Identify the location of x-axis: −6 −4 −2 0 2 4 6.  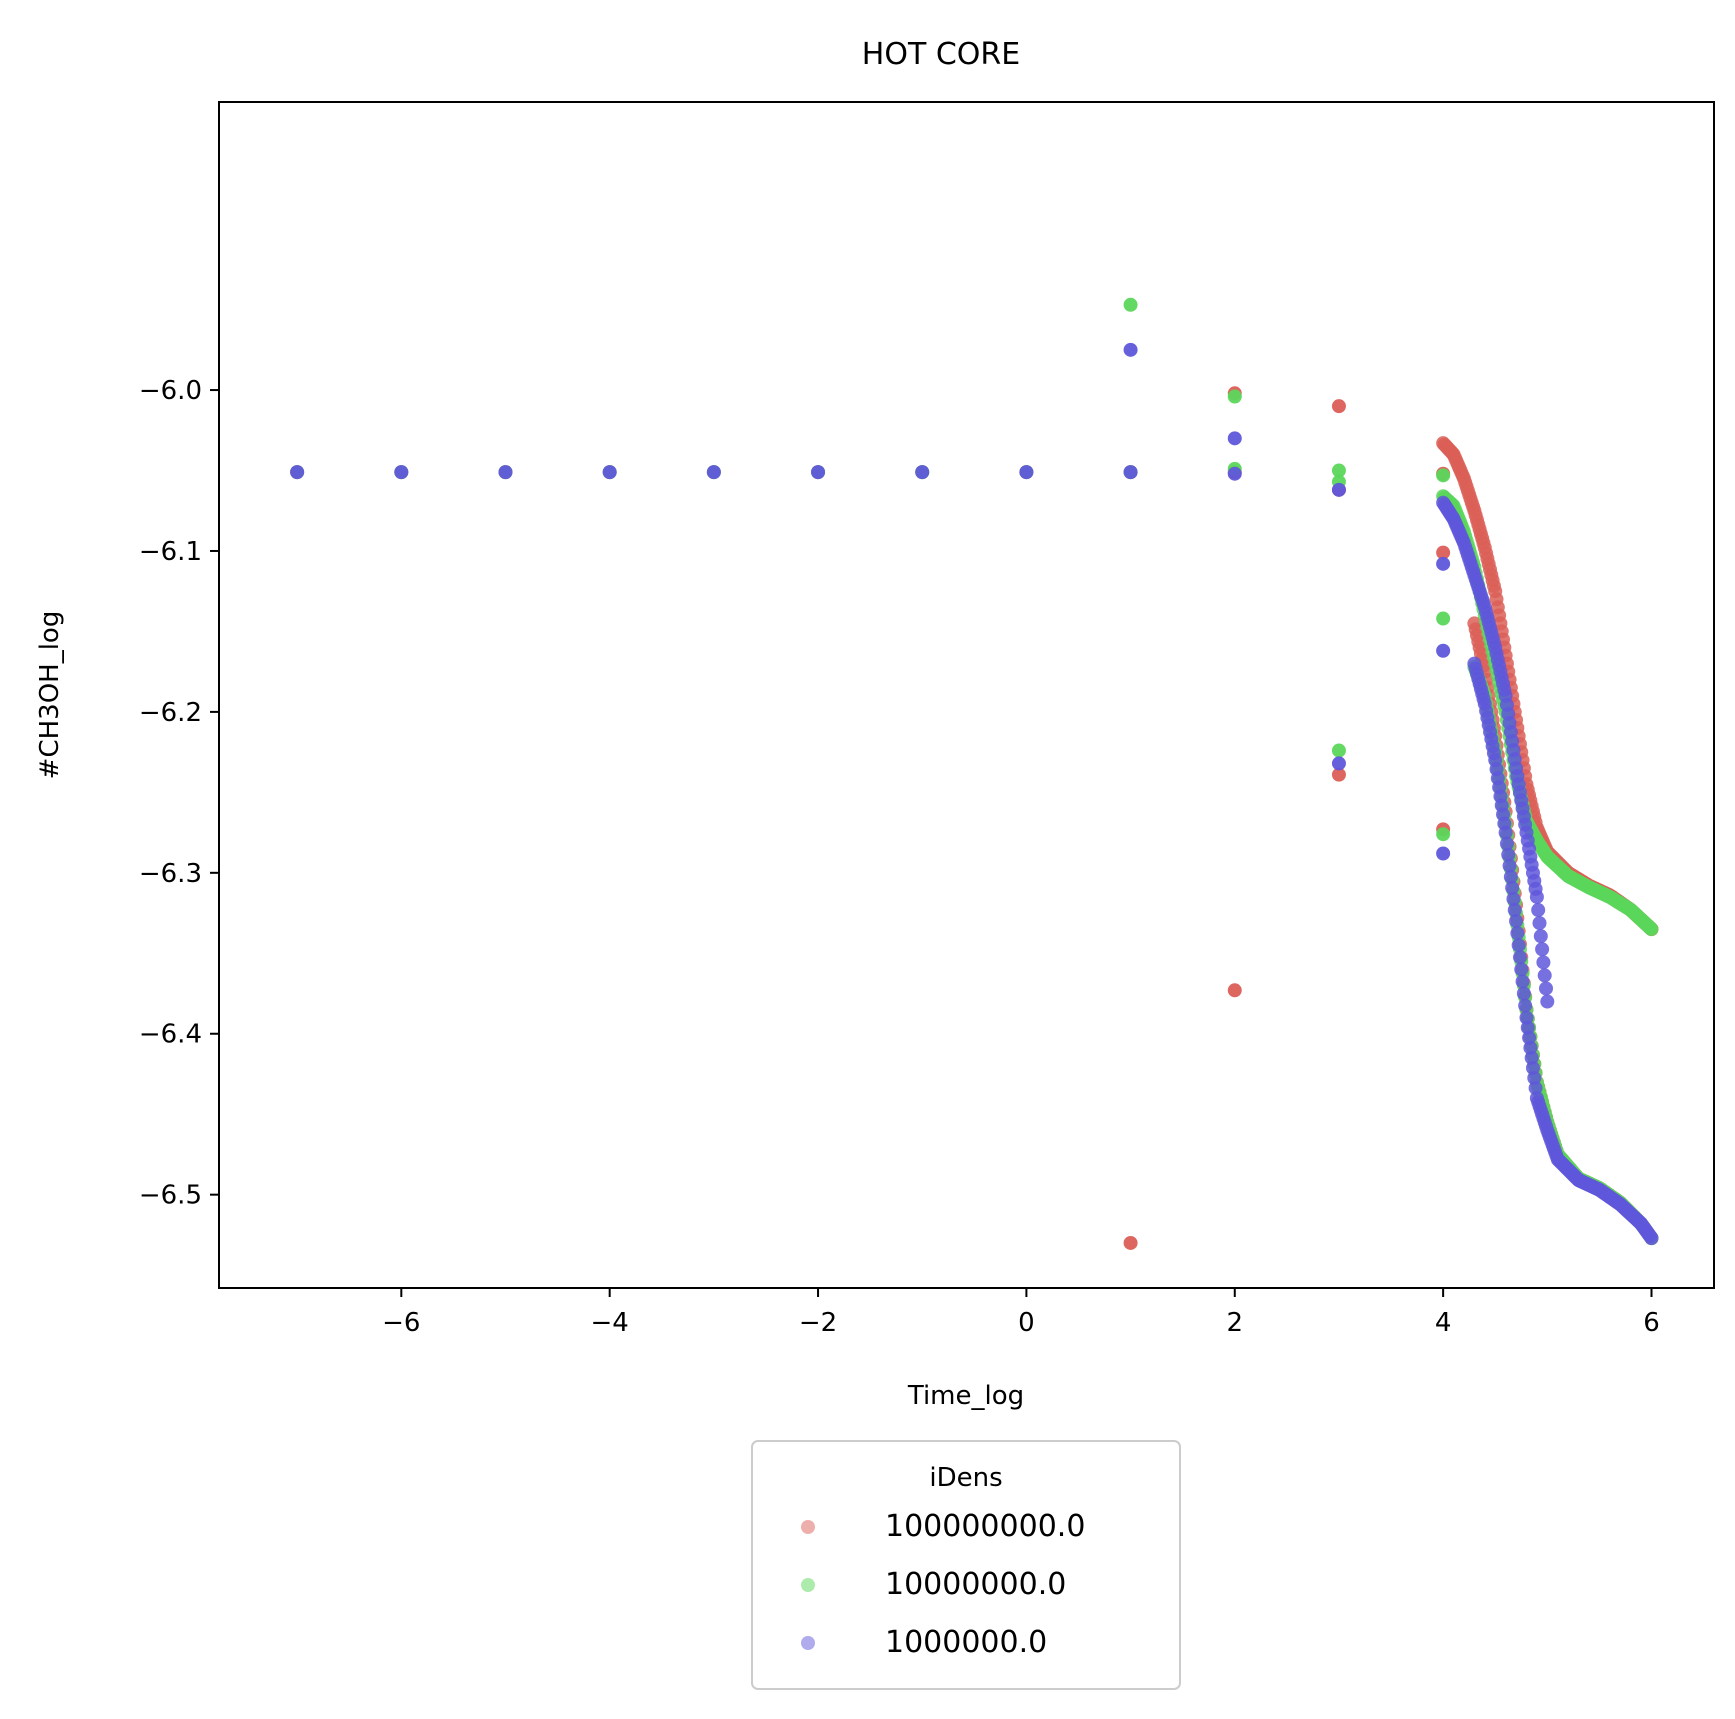
(1021, 1313).